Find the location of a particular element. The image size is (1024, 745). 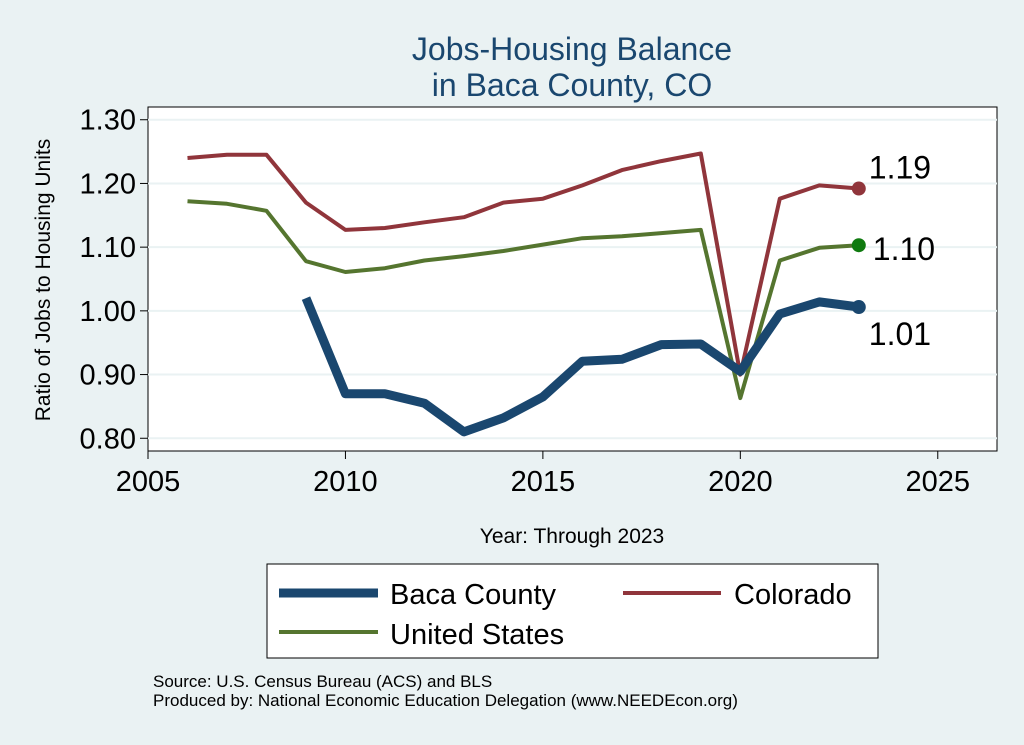

end-label-united-states: 1.10 is located at coordinates (904, 249).